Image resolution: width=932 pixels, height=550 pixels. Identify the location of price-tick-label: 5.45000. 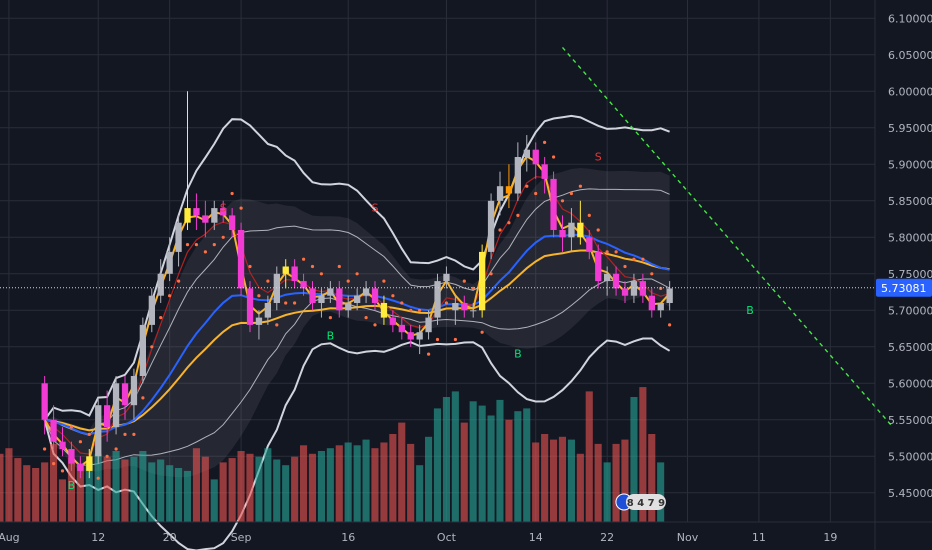
(910, 493).